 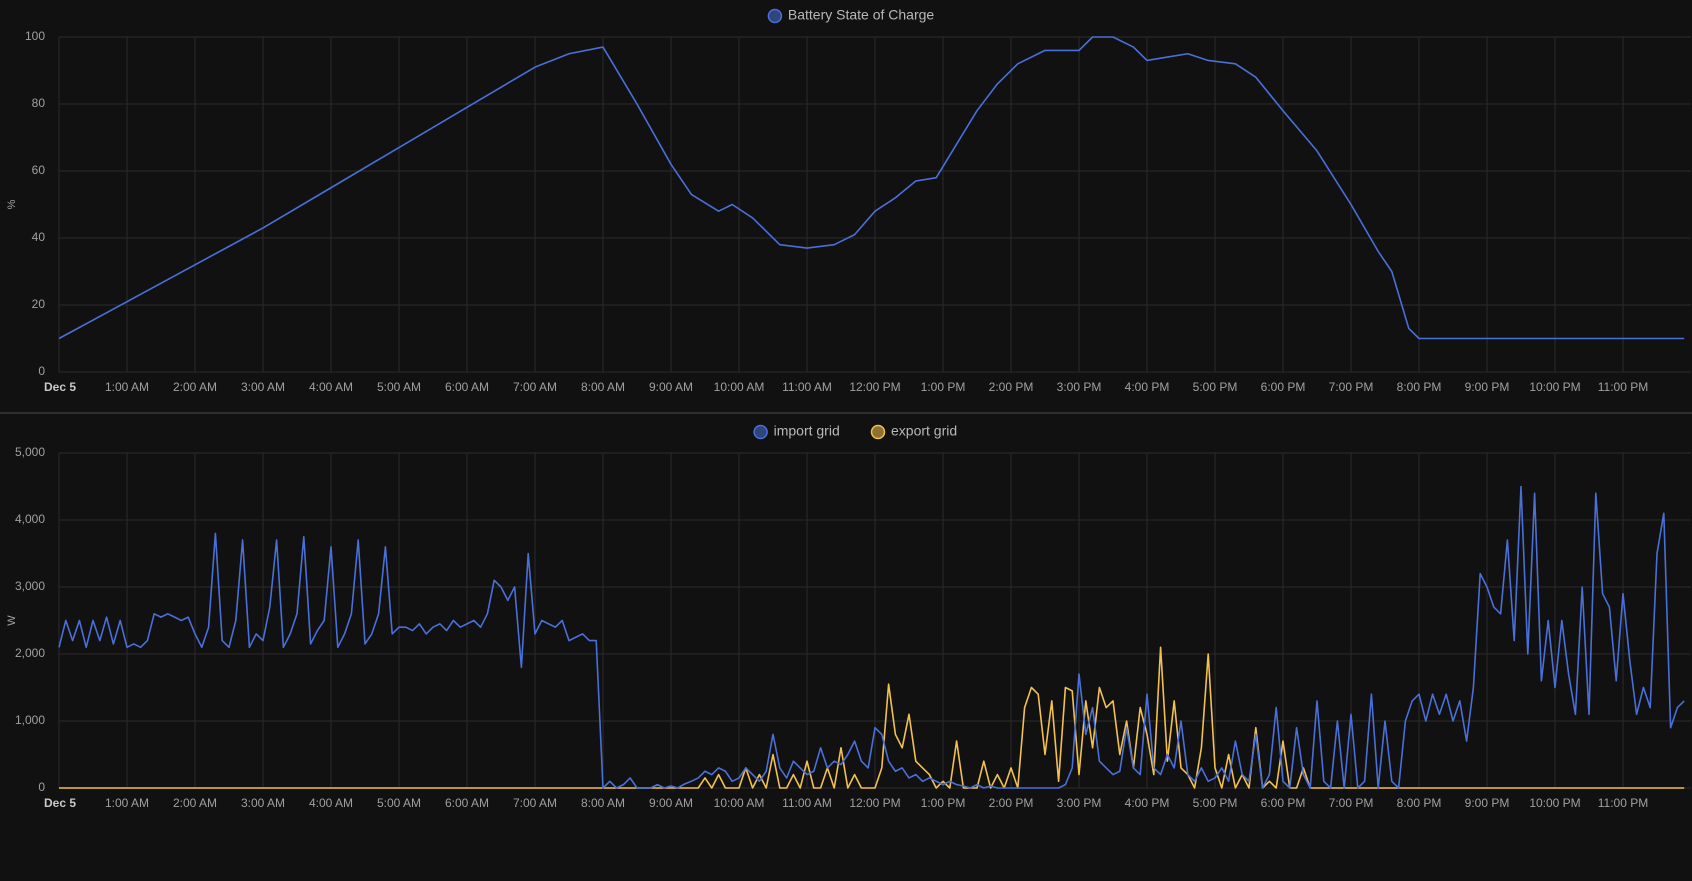 I want to click on y-tick-label: 5,000, so click(x=30, y=452).